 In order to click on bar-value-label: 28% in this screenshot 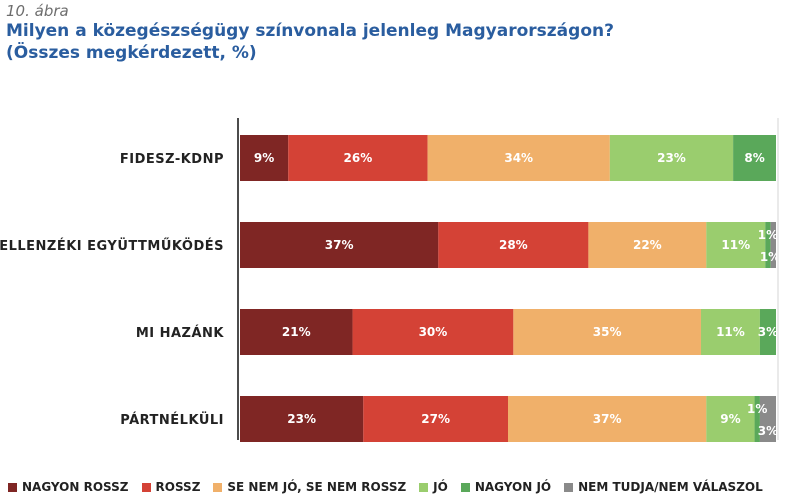, I will do `click(513, 245)`.